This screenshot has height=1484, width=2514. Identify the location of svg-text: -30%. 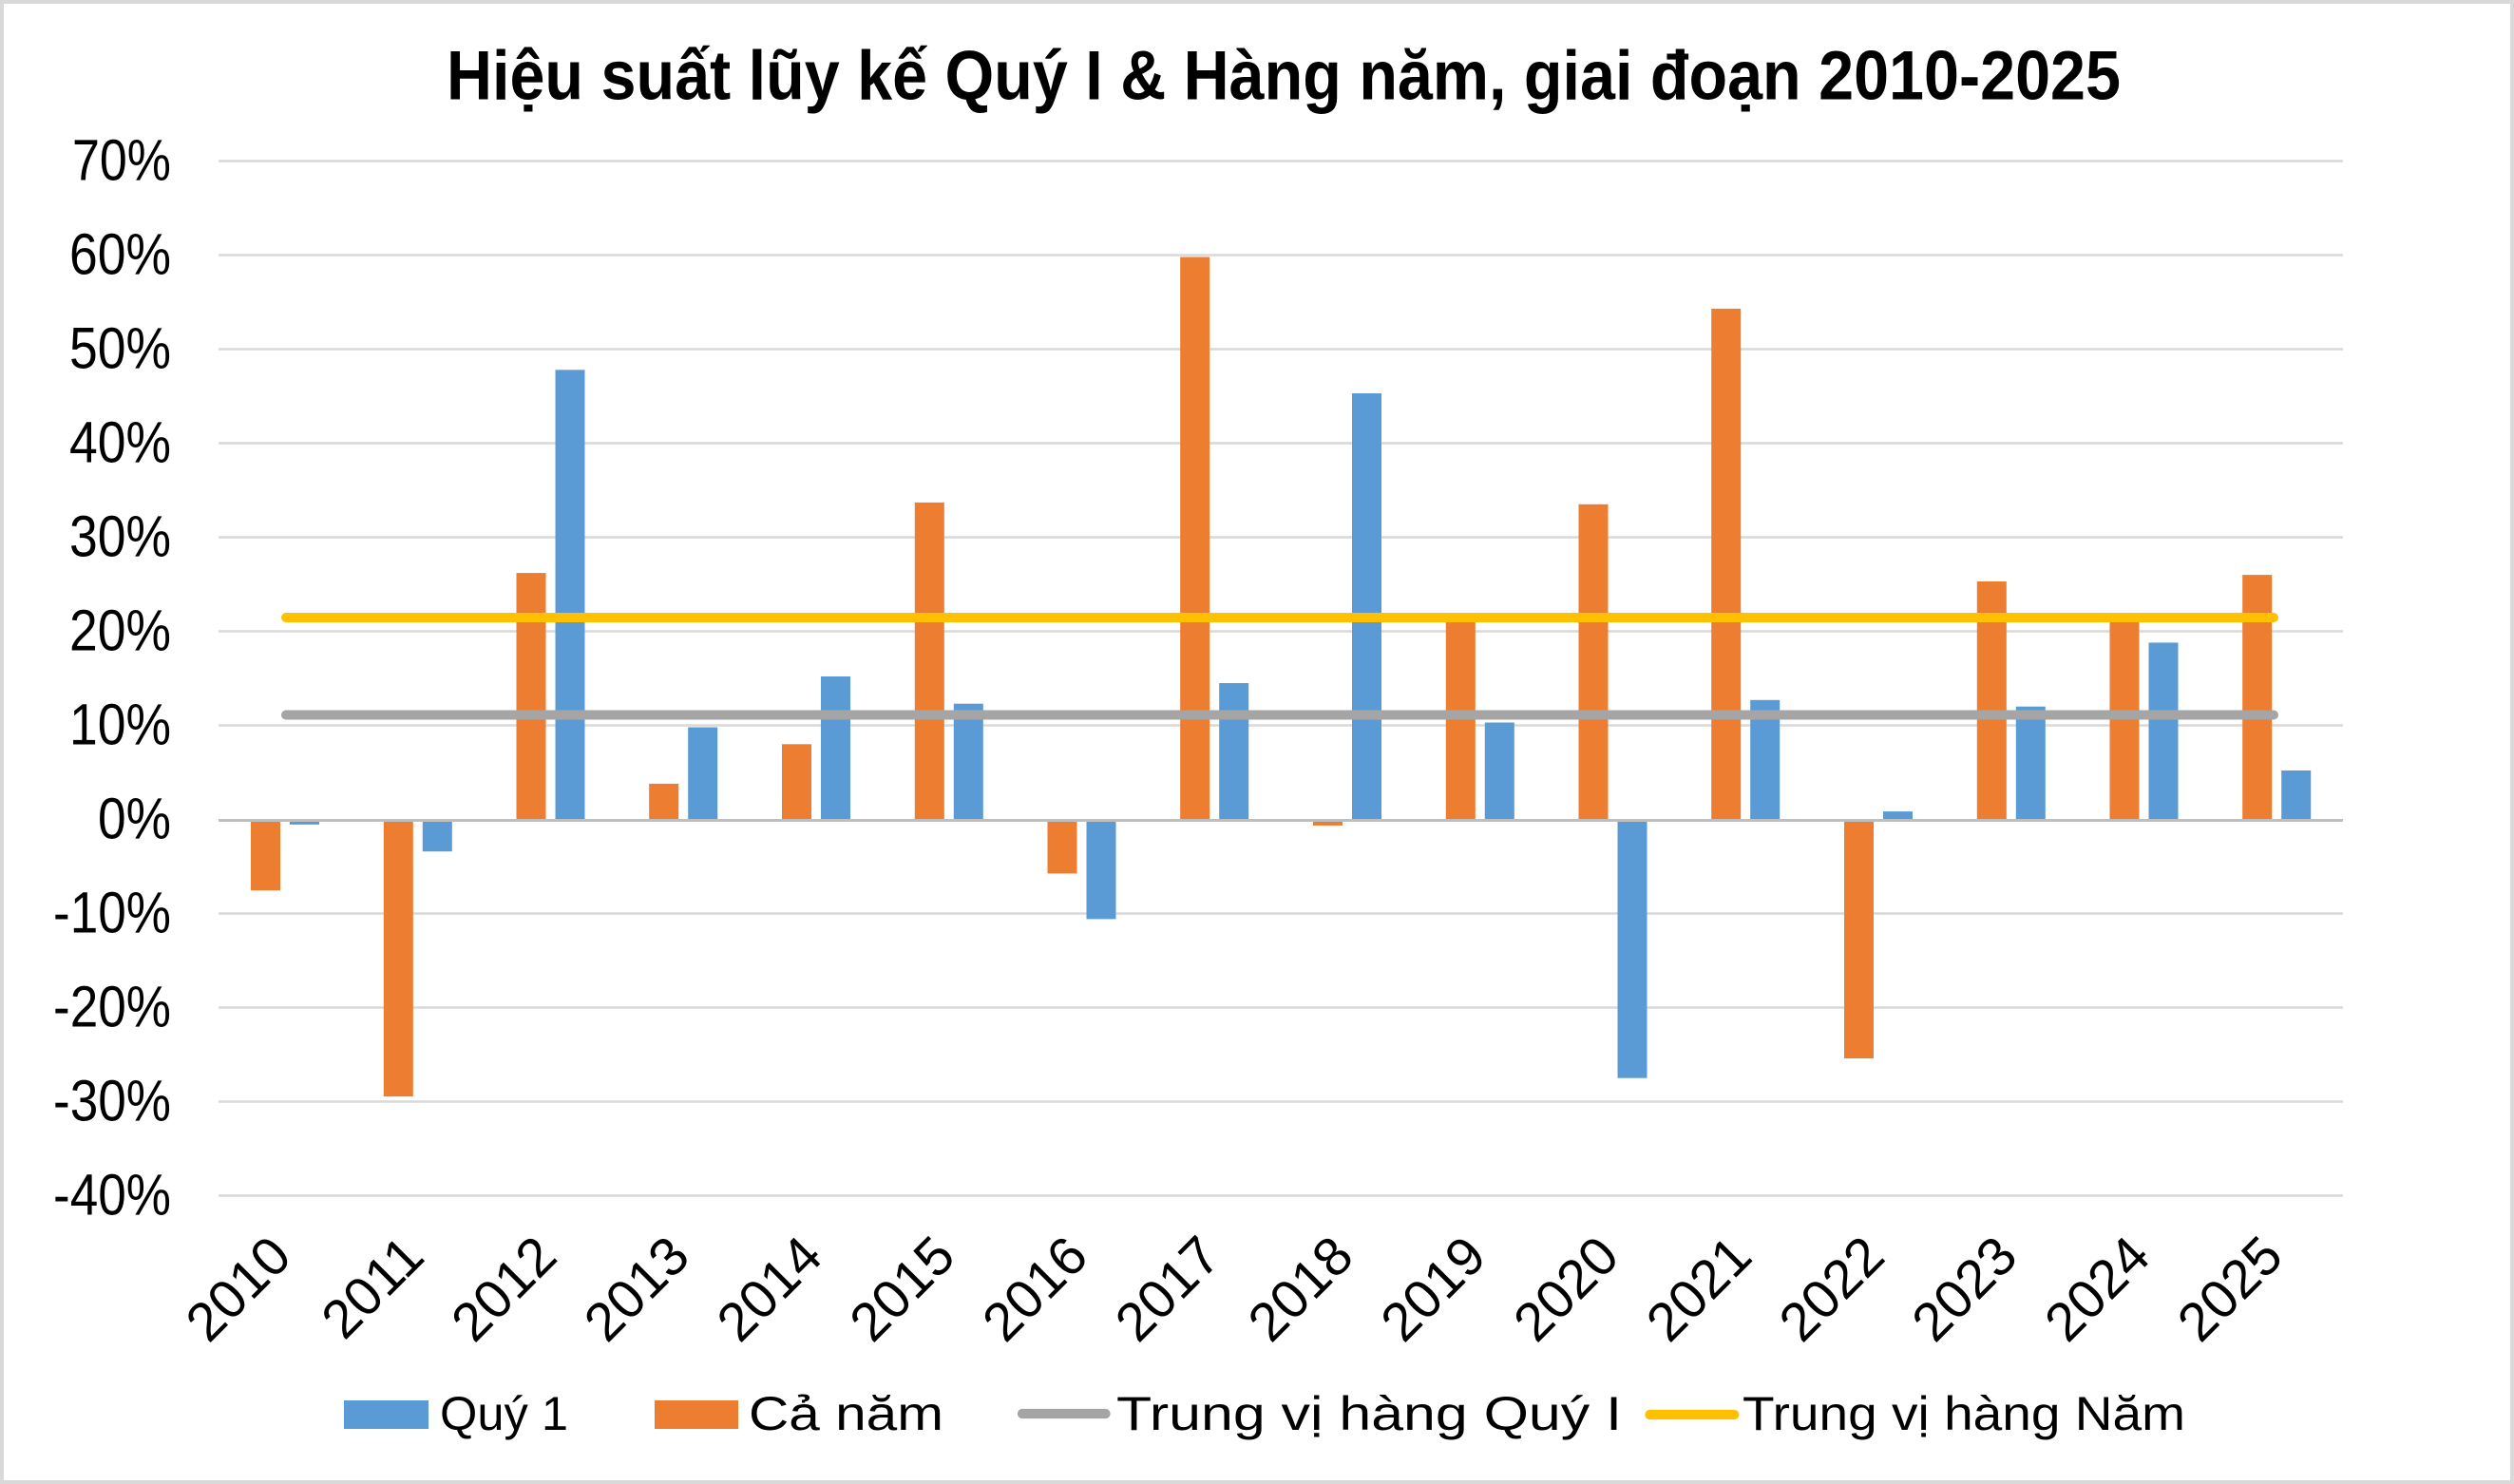
(112, 1101).